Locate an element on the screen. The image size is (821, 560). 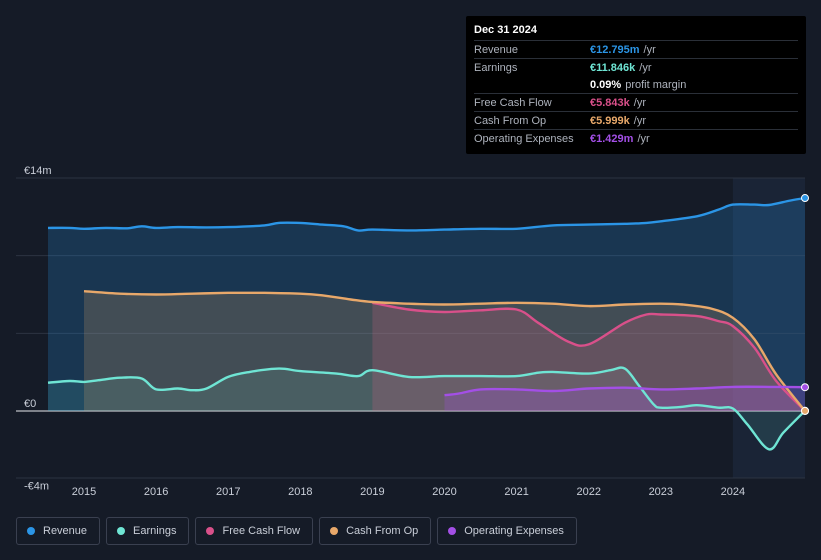
tooltip-row-opex: Operating Expenses €1.429m /yr is located at coordinates (636, 138).